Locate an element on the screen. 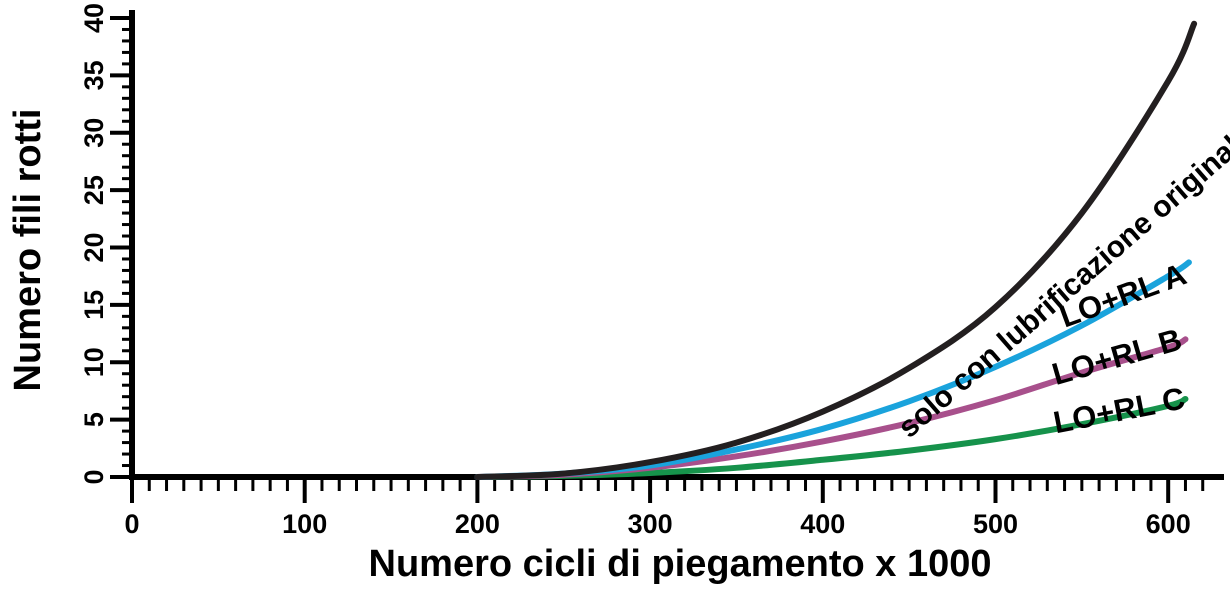 This screenshot has height=591, width=1230. y-axis-title: Numero fili rotti is located at coordinates (28, 250).